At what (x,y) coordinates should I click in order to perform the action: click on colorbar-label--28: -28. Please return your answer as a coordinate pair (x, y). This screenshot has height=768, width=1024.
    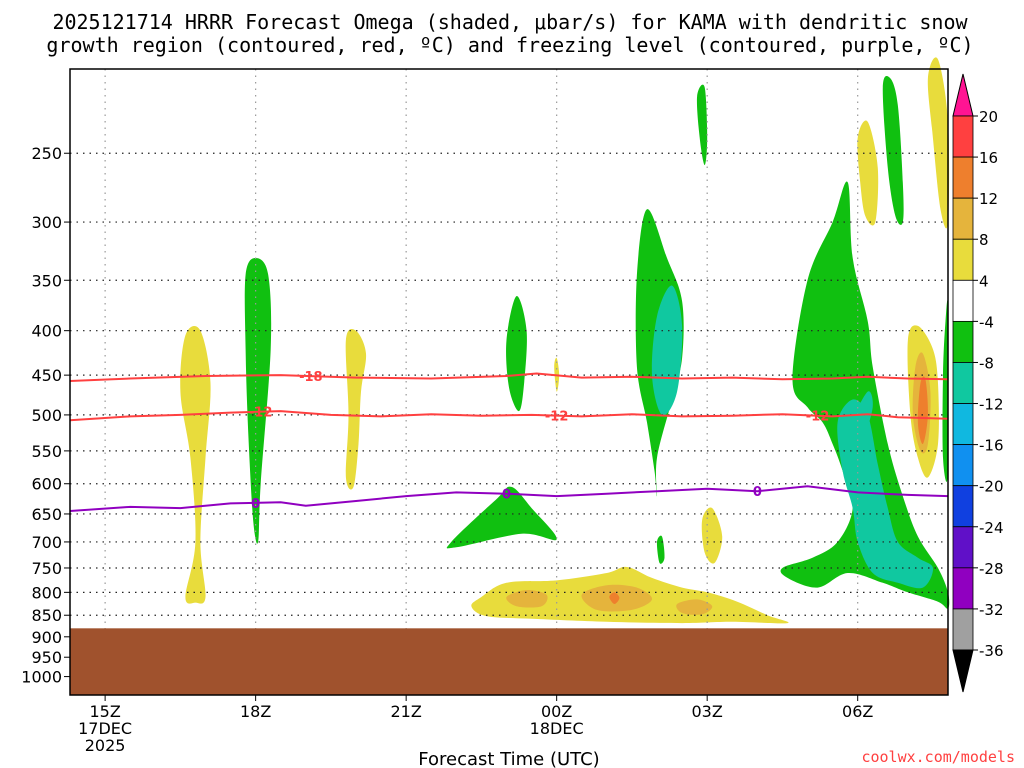
    Looking at the image, I should click on (991, 569).